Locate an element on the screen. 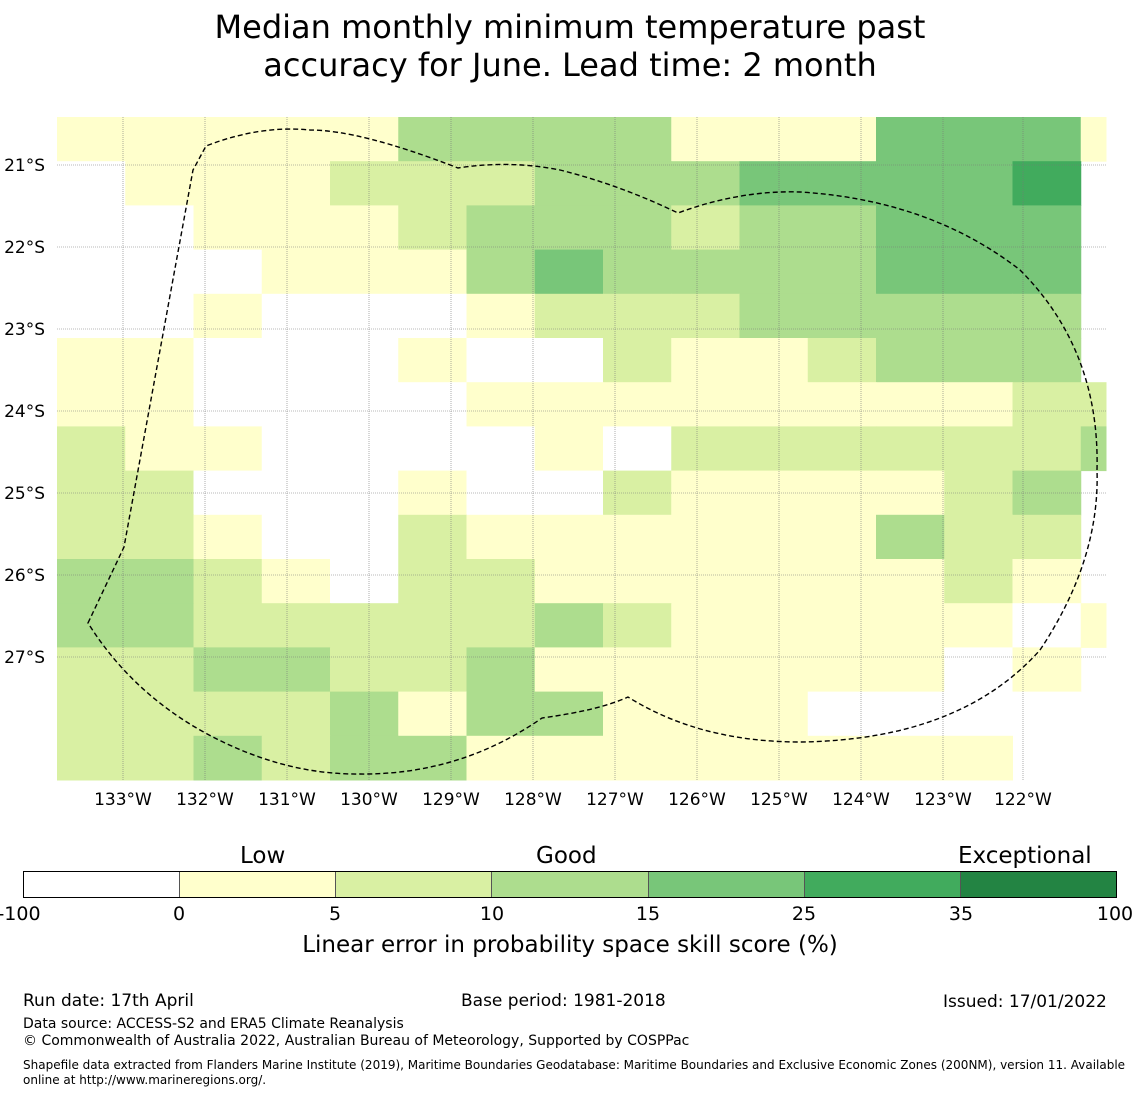  longitude-label: 126°W is located at coordinates (697, 800).